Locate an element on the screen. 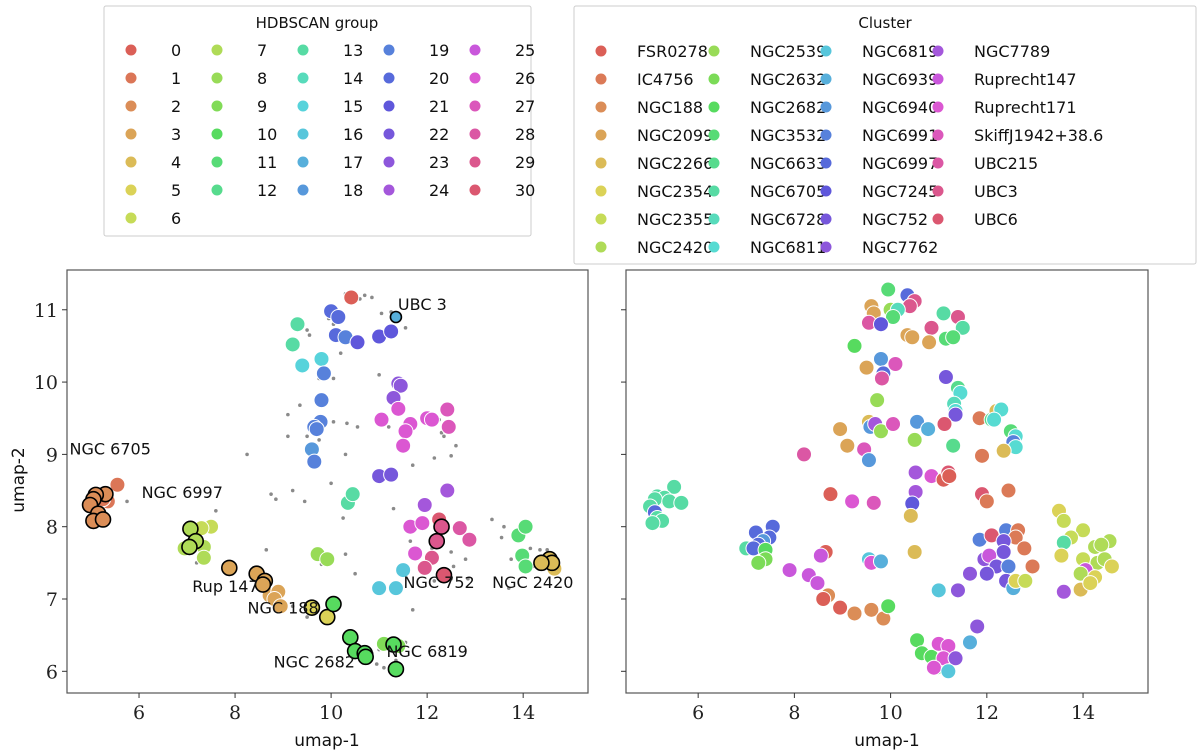 This screenshot has height=754, width=1200. legend-label: 3 is located at coordinates (176, 134).